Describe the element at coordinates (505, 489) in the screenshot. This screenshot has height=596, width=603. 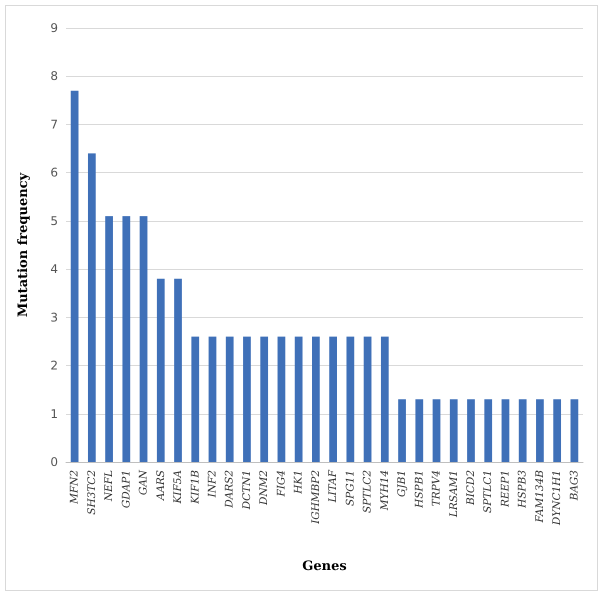
I see `x-tick-label: REEP1` at that location.